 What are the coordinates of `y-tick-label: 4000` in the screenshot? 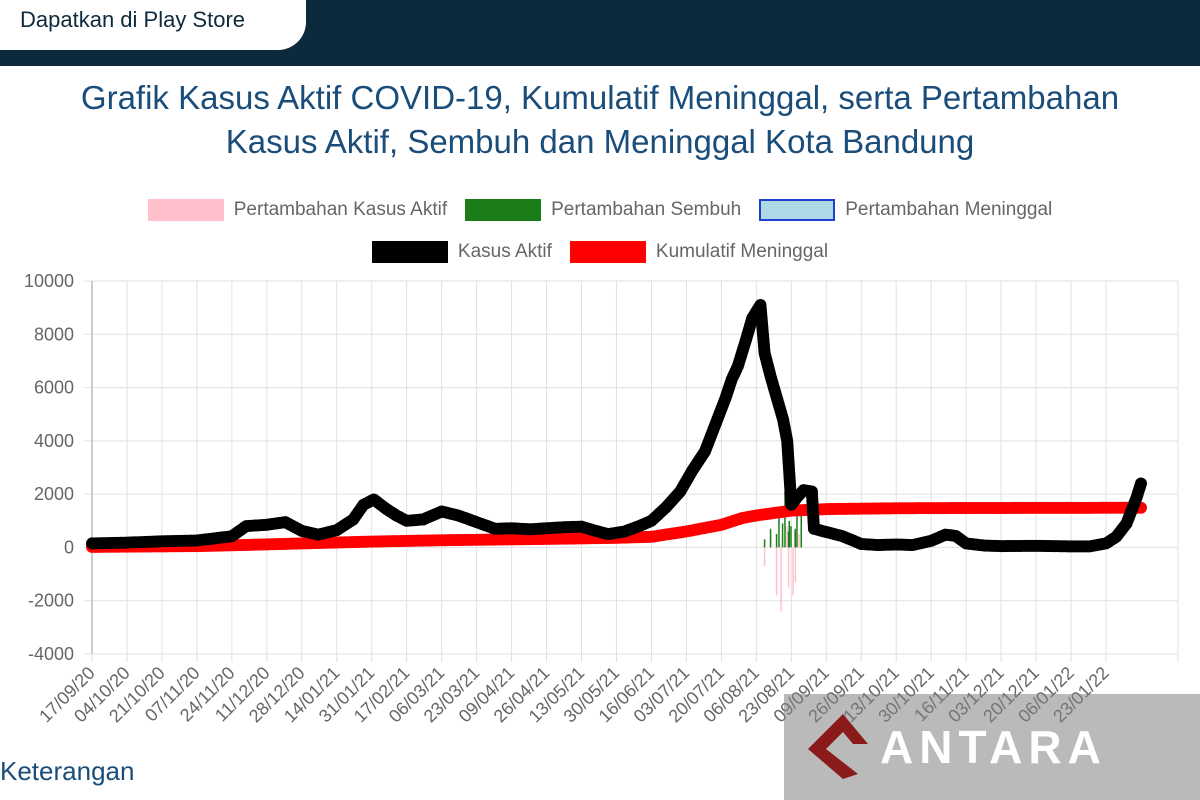 It's located at (54, 441).